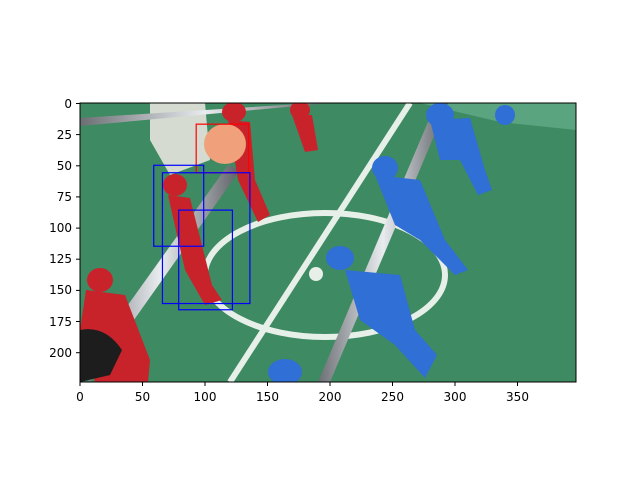 Image resolution: width=640 pixels, height=480 pixels. What do you see at coordinates (517, 397) in the screenshot?
I see `x-tick-label: 350` at bounding box center [517, 397].